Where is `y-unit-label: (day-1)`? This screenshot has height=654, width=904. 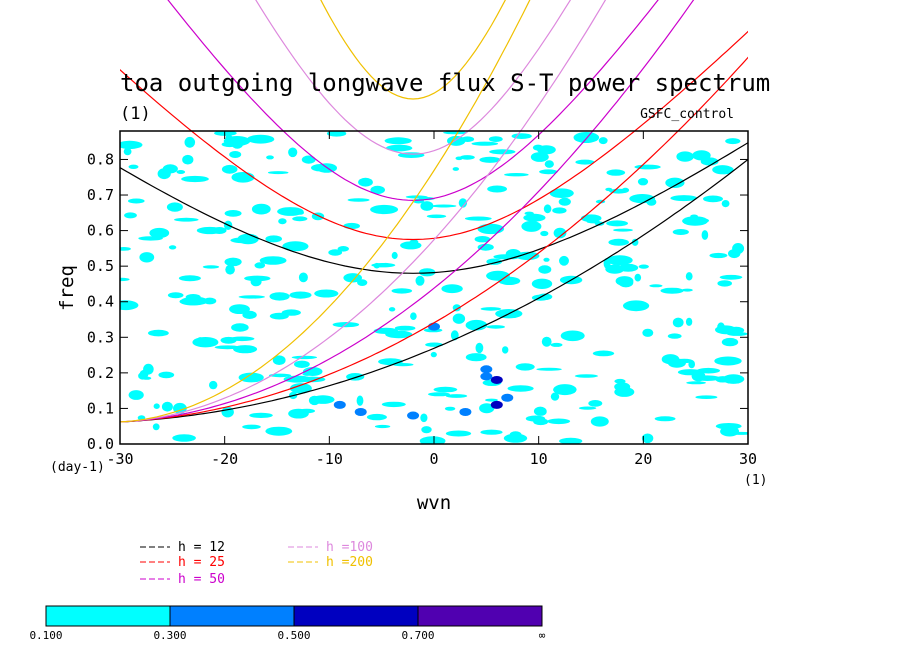 y-unit-label: (day-1) is located at coordinates (77, 467).